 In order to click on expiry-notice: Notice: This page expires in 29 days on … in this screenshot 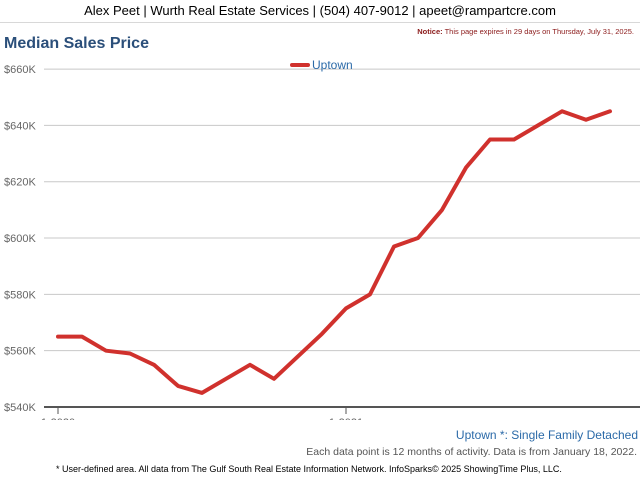, I will do `click(525, 31)`.